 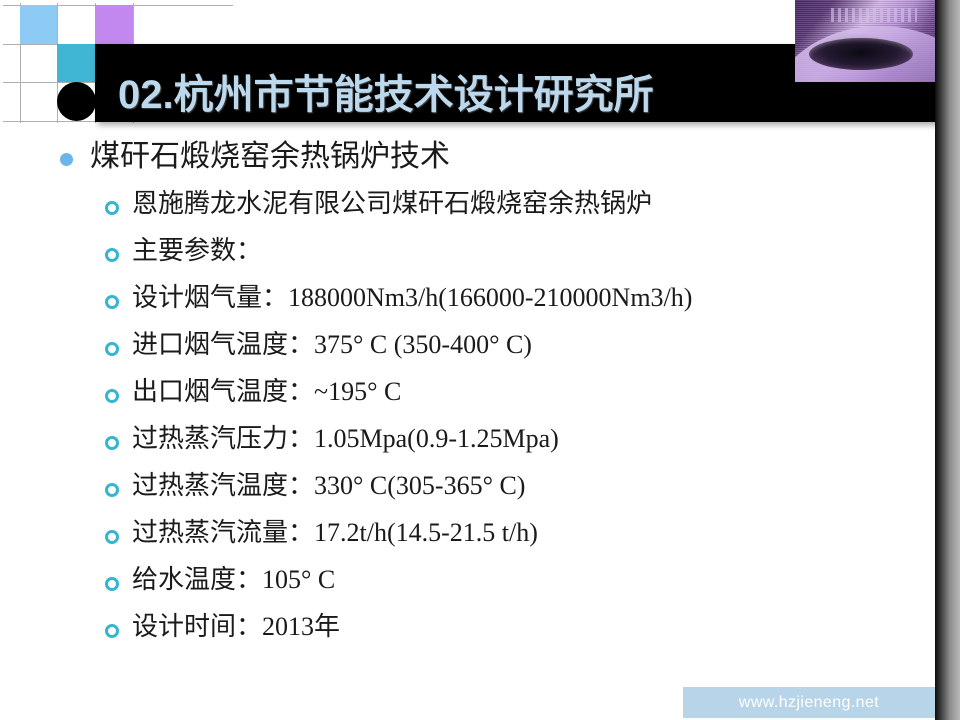 I want to click on parameter-row: 进口烟气温度： 375° C (350-400° C), so click(x=467, y=352).